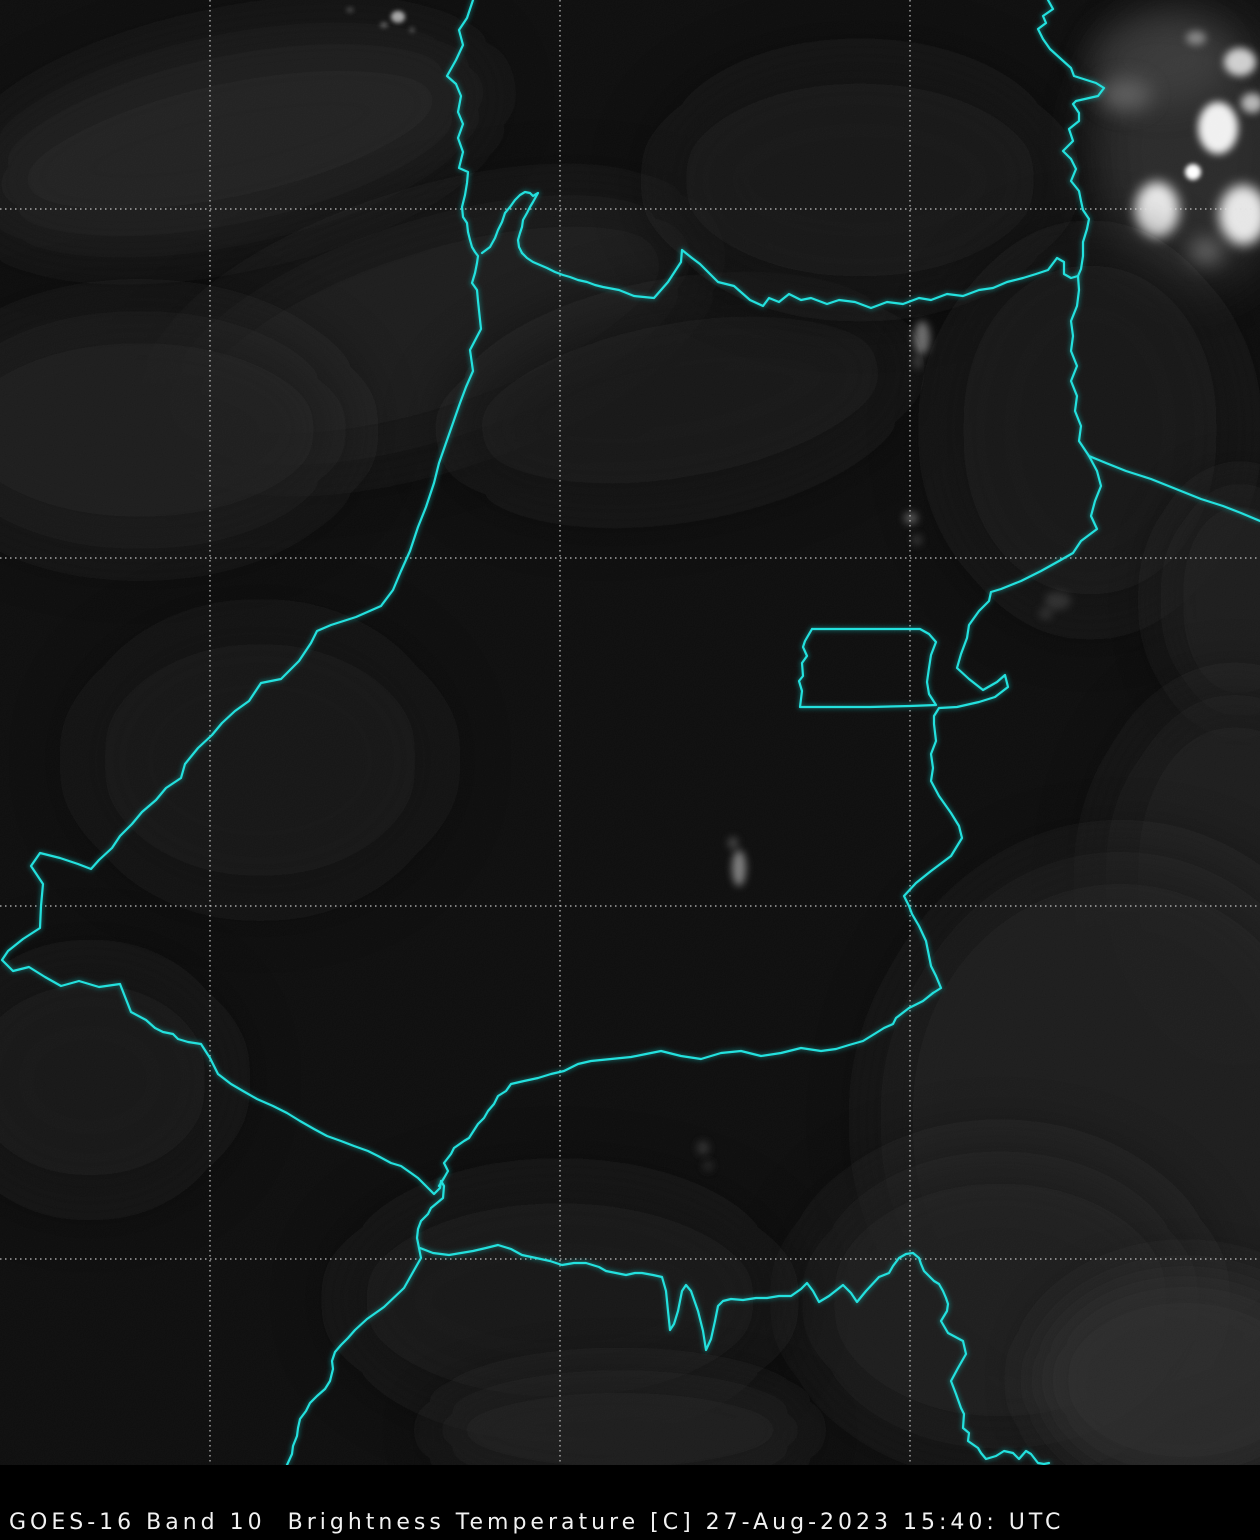  Describe the element at coordinates (734, 1354) in the screenshot. I see `state-border-south` at that location.